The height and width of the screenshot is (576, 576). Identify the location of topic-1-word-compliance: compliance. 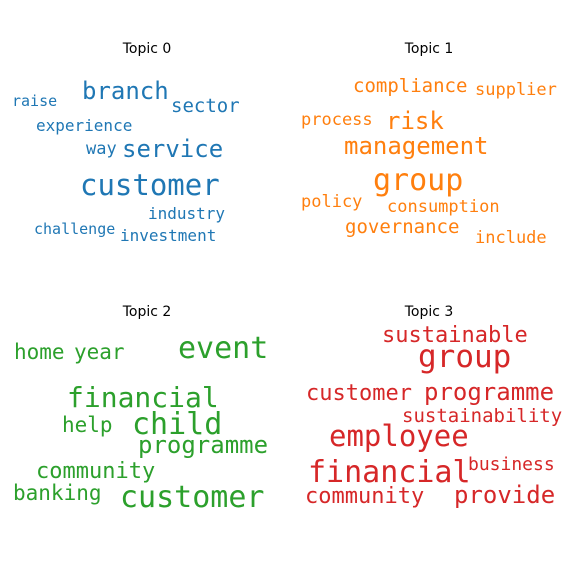
(410, 86).